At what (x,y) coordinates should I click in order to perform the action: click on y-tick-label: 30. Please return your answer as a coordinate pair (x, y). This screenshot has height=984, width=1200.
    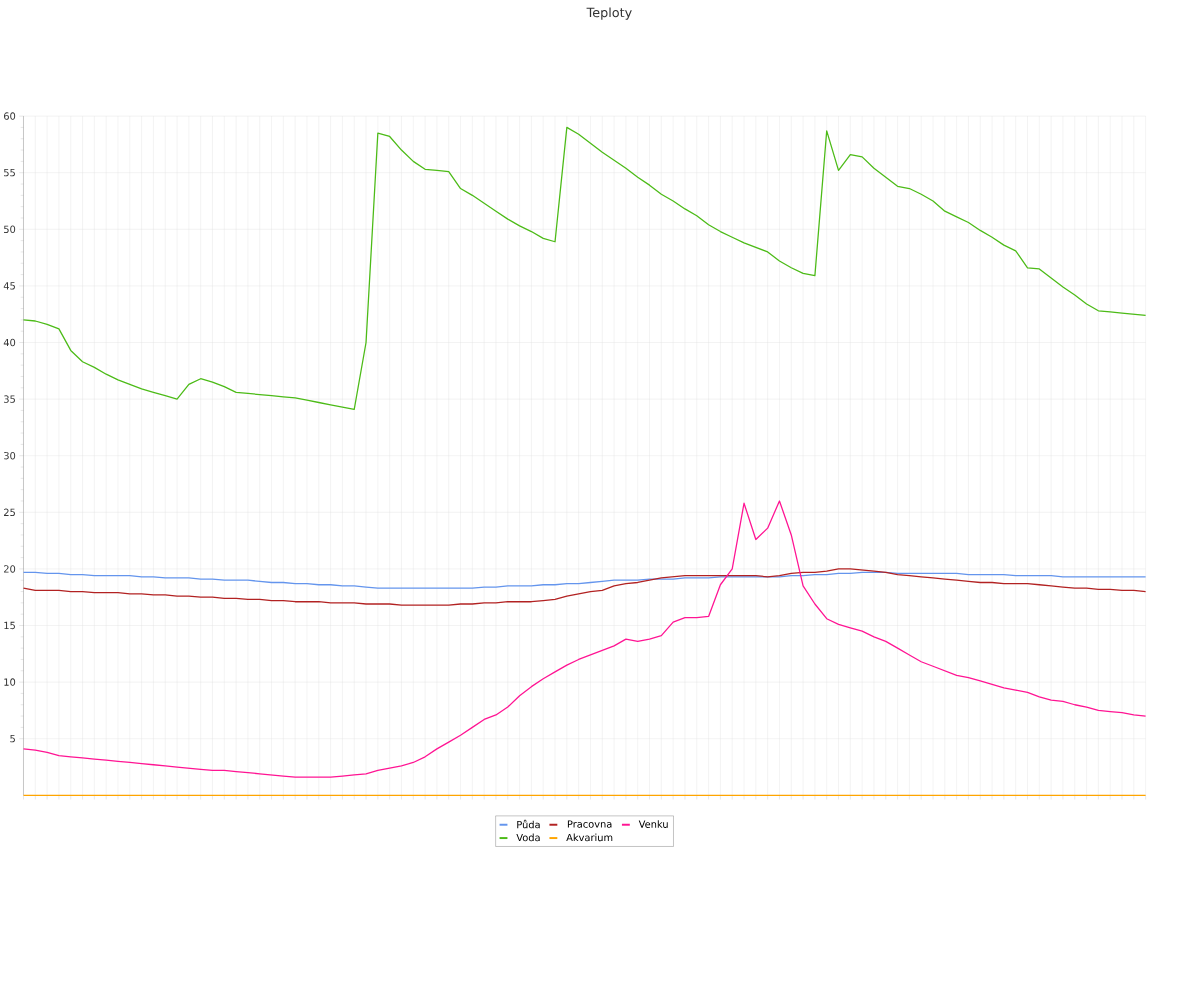
    Looking at the image, I should click on (10, 455).